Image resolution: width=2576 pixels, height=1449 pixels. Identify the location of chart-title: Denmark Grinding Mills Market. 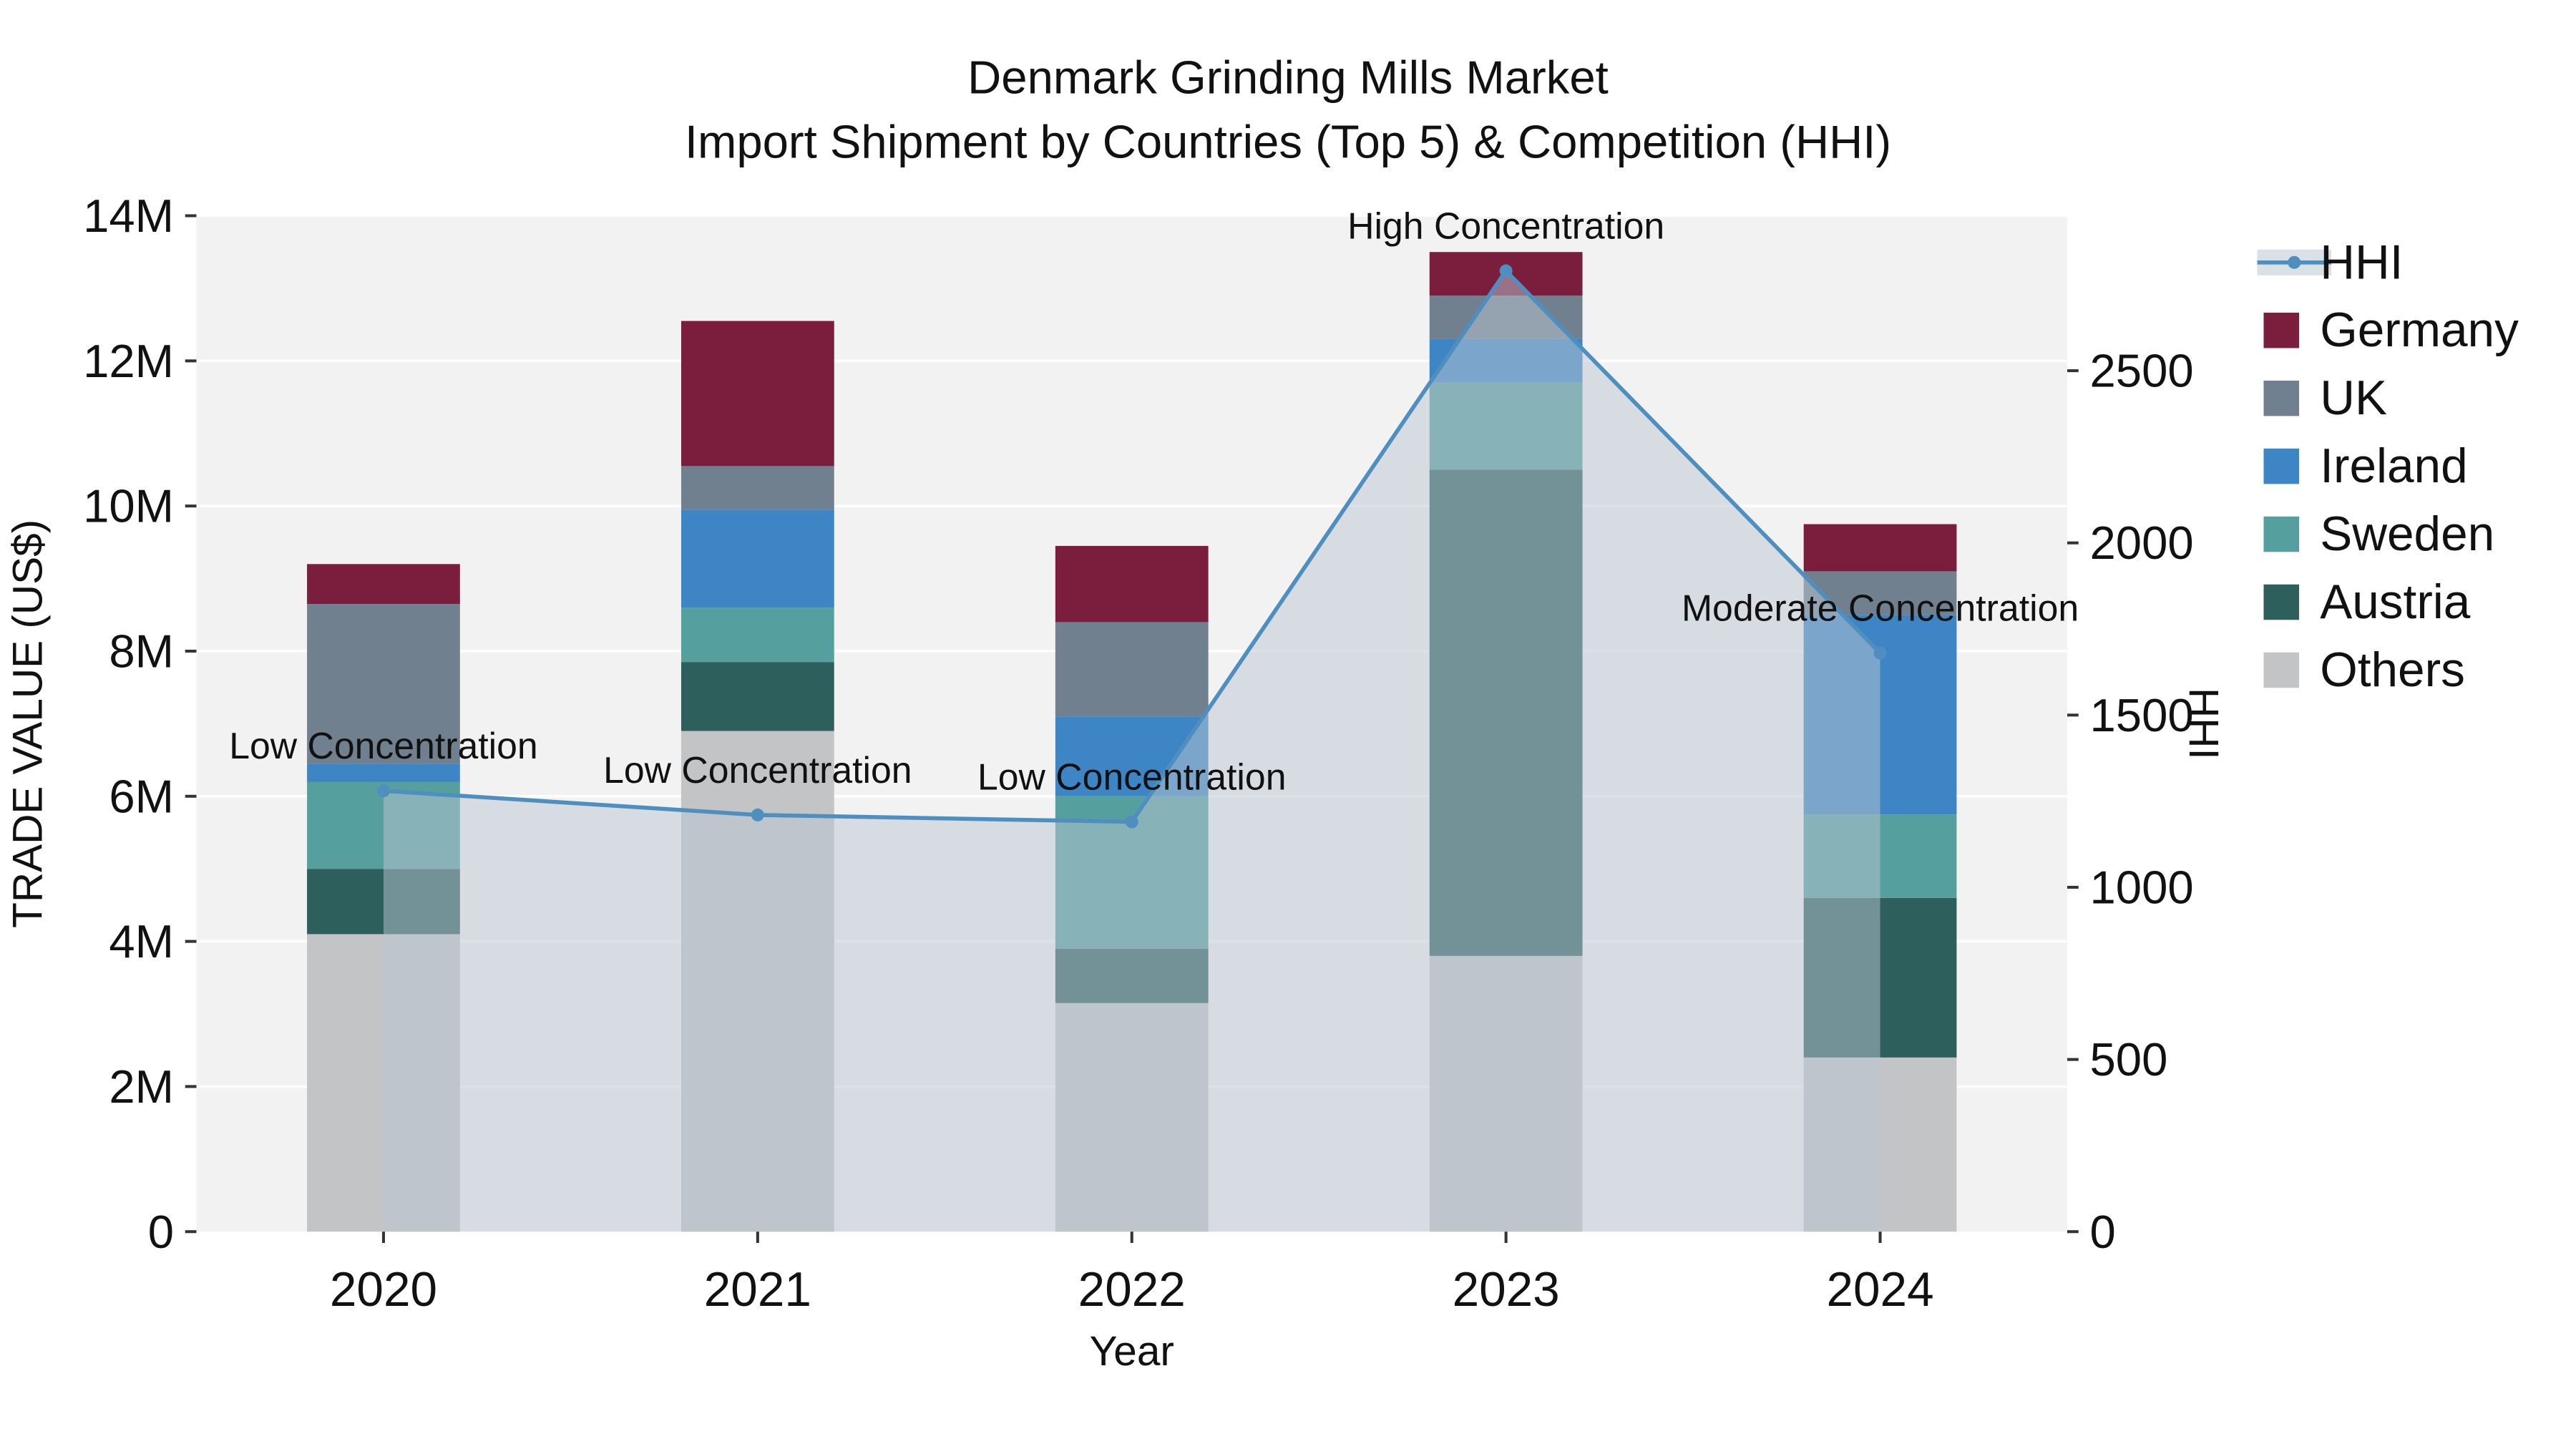
(1288, 79).